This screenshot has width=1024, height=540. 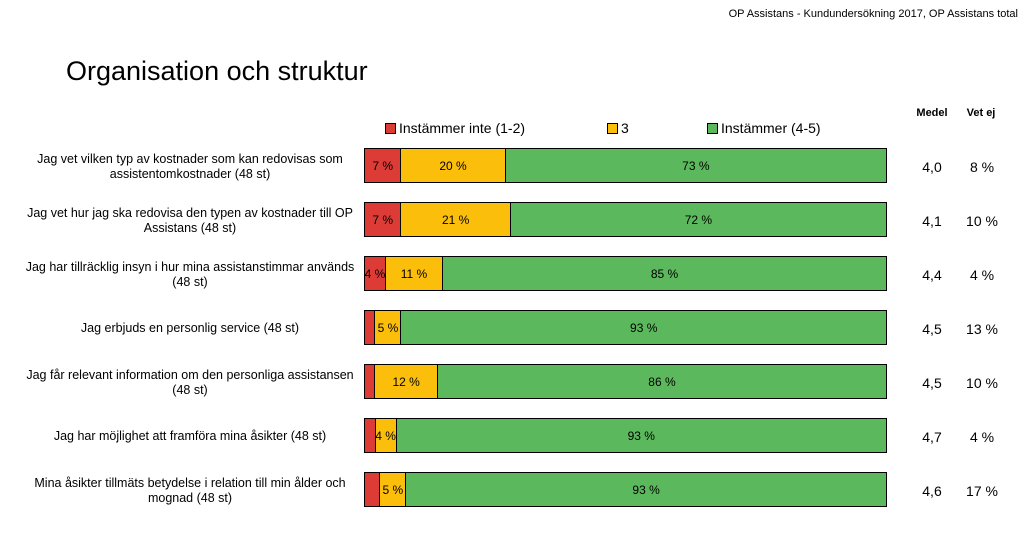 I want to click on legend-label-neutral: 3, so click(x=625, y=128).